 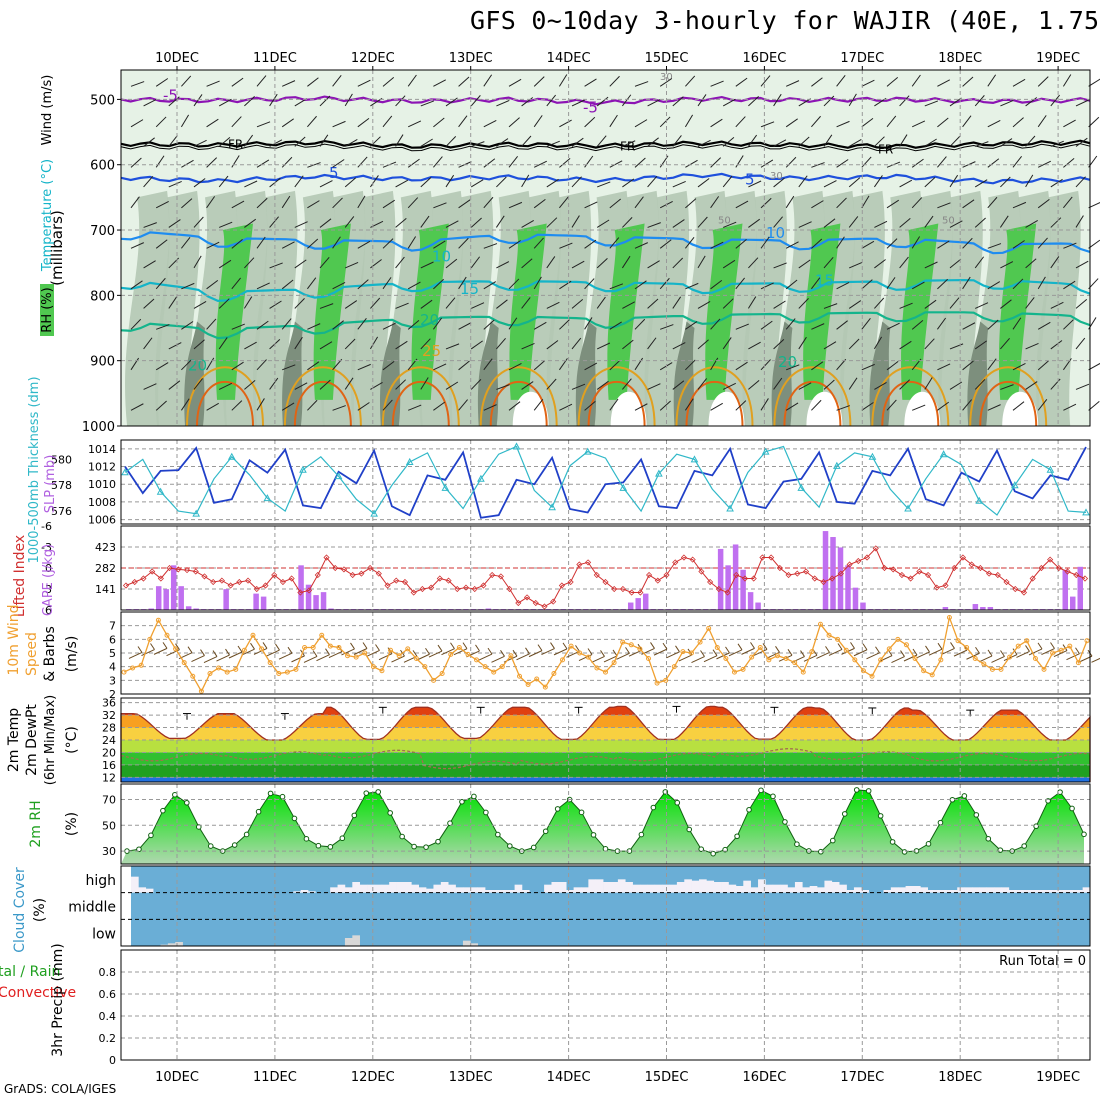 I want to click on contour-label: 20, so click(x=787, y=362).